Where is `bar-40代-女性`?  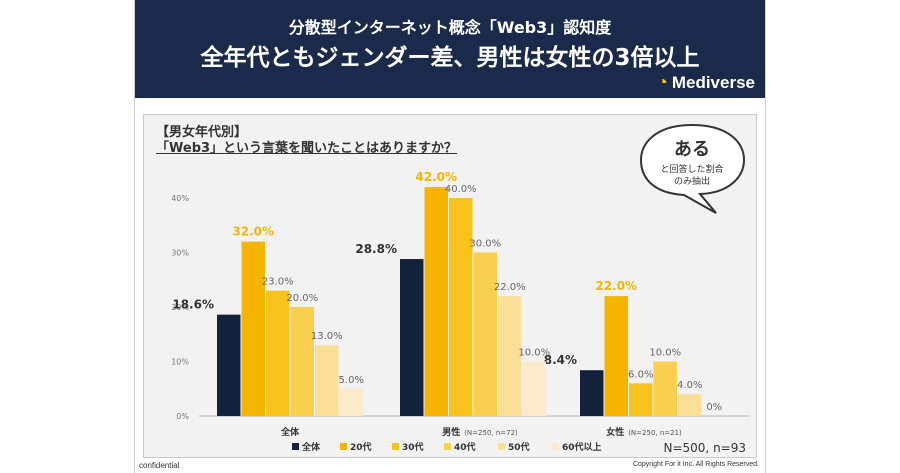
bar-40代-女性 is located at coordinates (665, 388).